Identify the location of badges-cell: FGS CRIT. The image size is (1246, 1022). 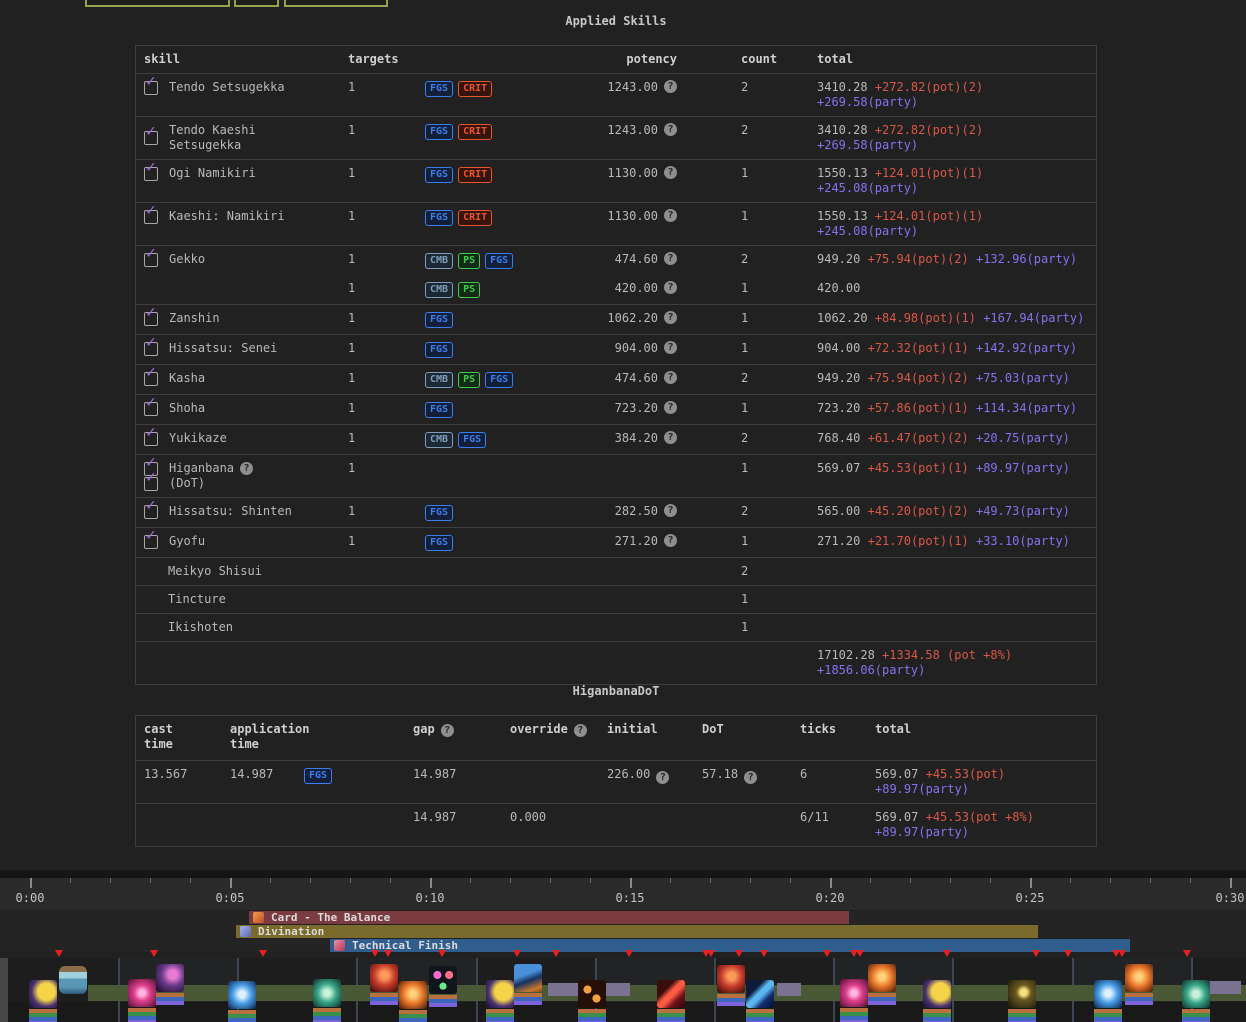
(505, 88).